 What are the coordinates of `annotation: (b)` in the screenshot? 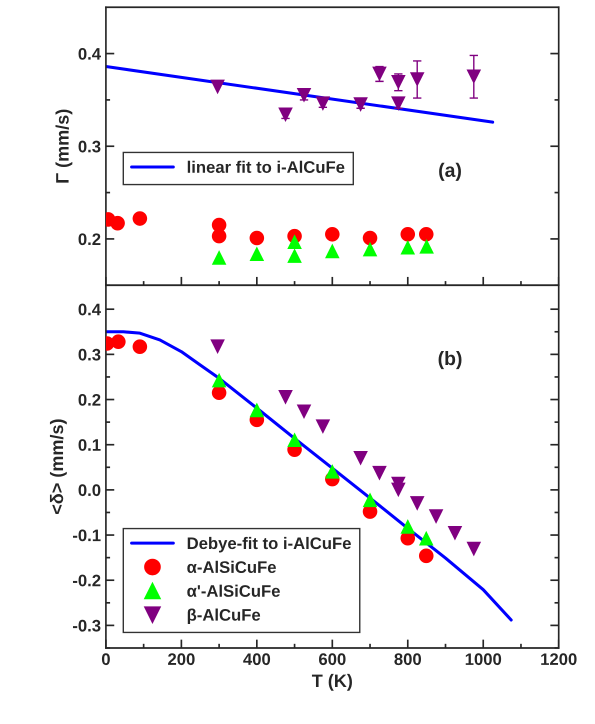 It's located at (450, 360).